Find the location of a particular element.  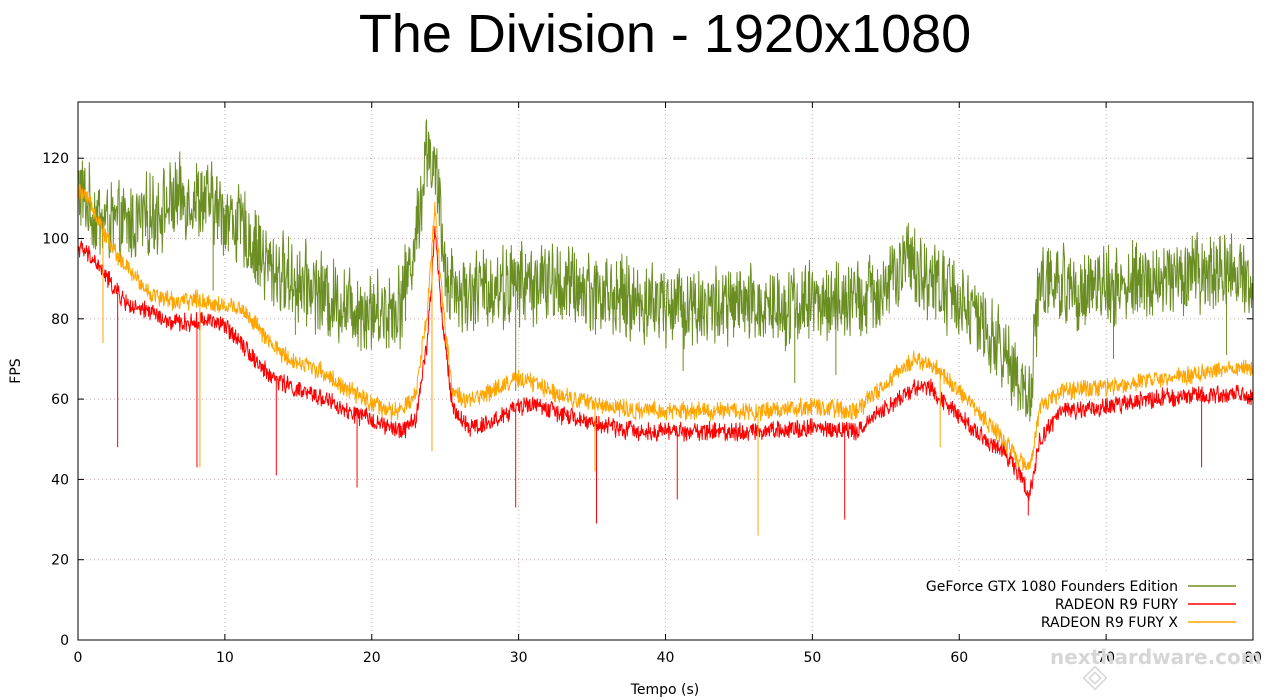

legend-background is located at coordinates (1077, 603).